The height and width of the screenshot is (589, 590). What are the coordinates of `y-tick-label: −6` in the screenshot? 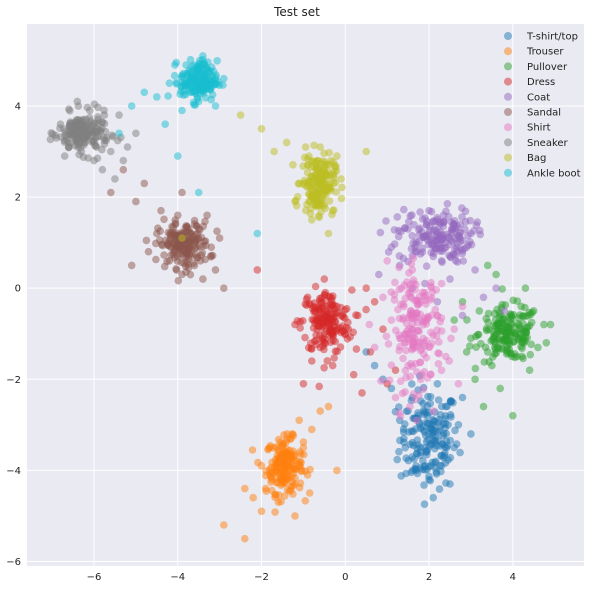 It's located at (13, 562).